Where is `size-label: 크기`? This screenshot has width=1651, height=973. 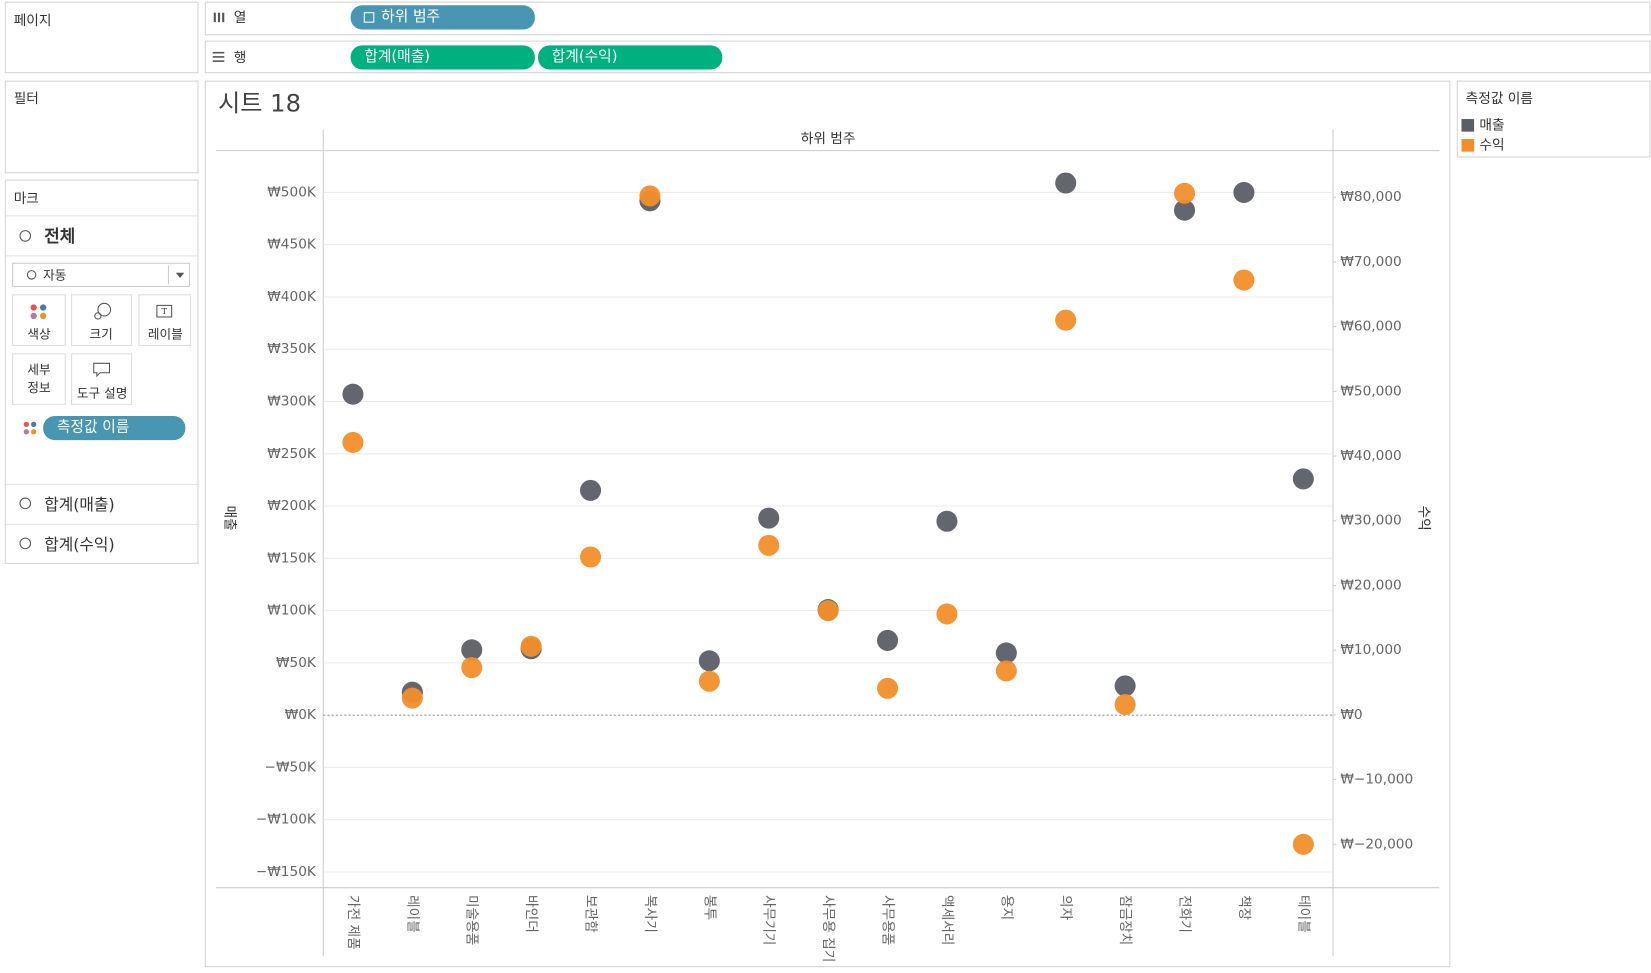 size-label: 크기 is located at coordinates (100, 333).